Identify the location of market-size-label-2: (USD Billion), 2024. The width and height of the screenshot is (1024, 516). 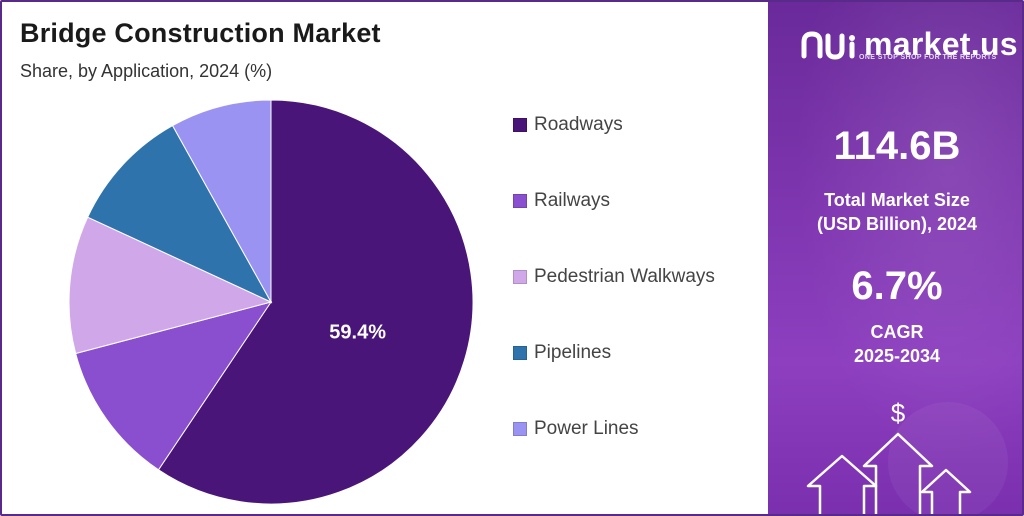
(897, 224).